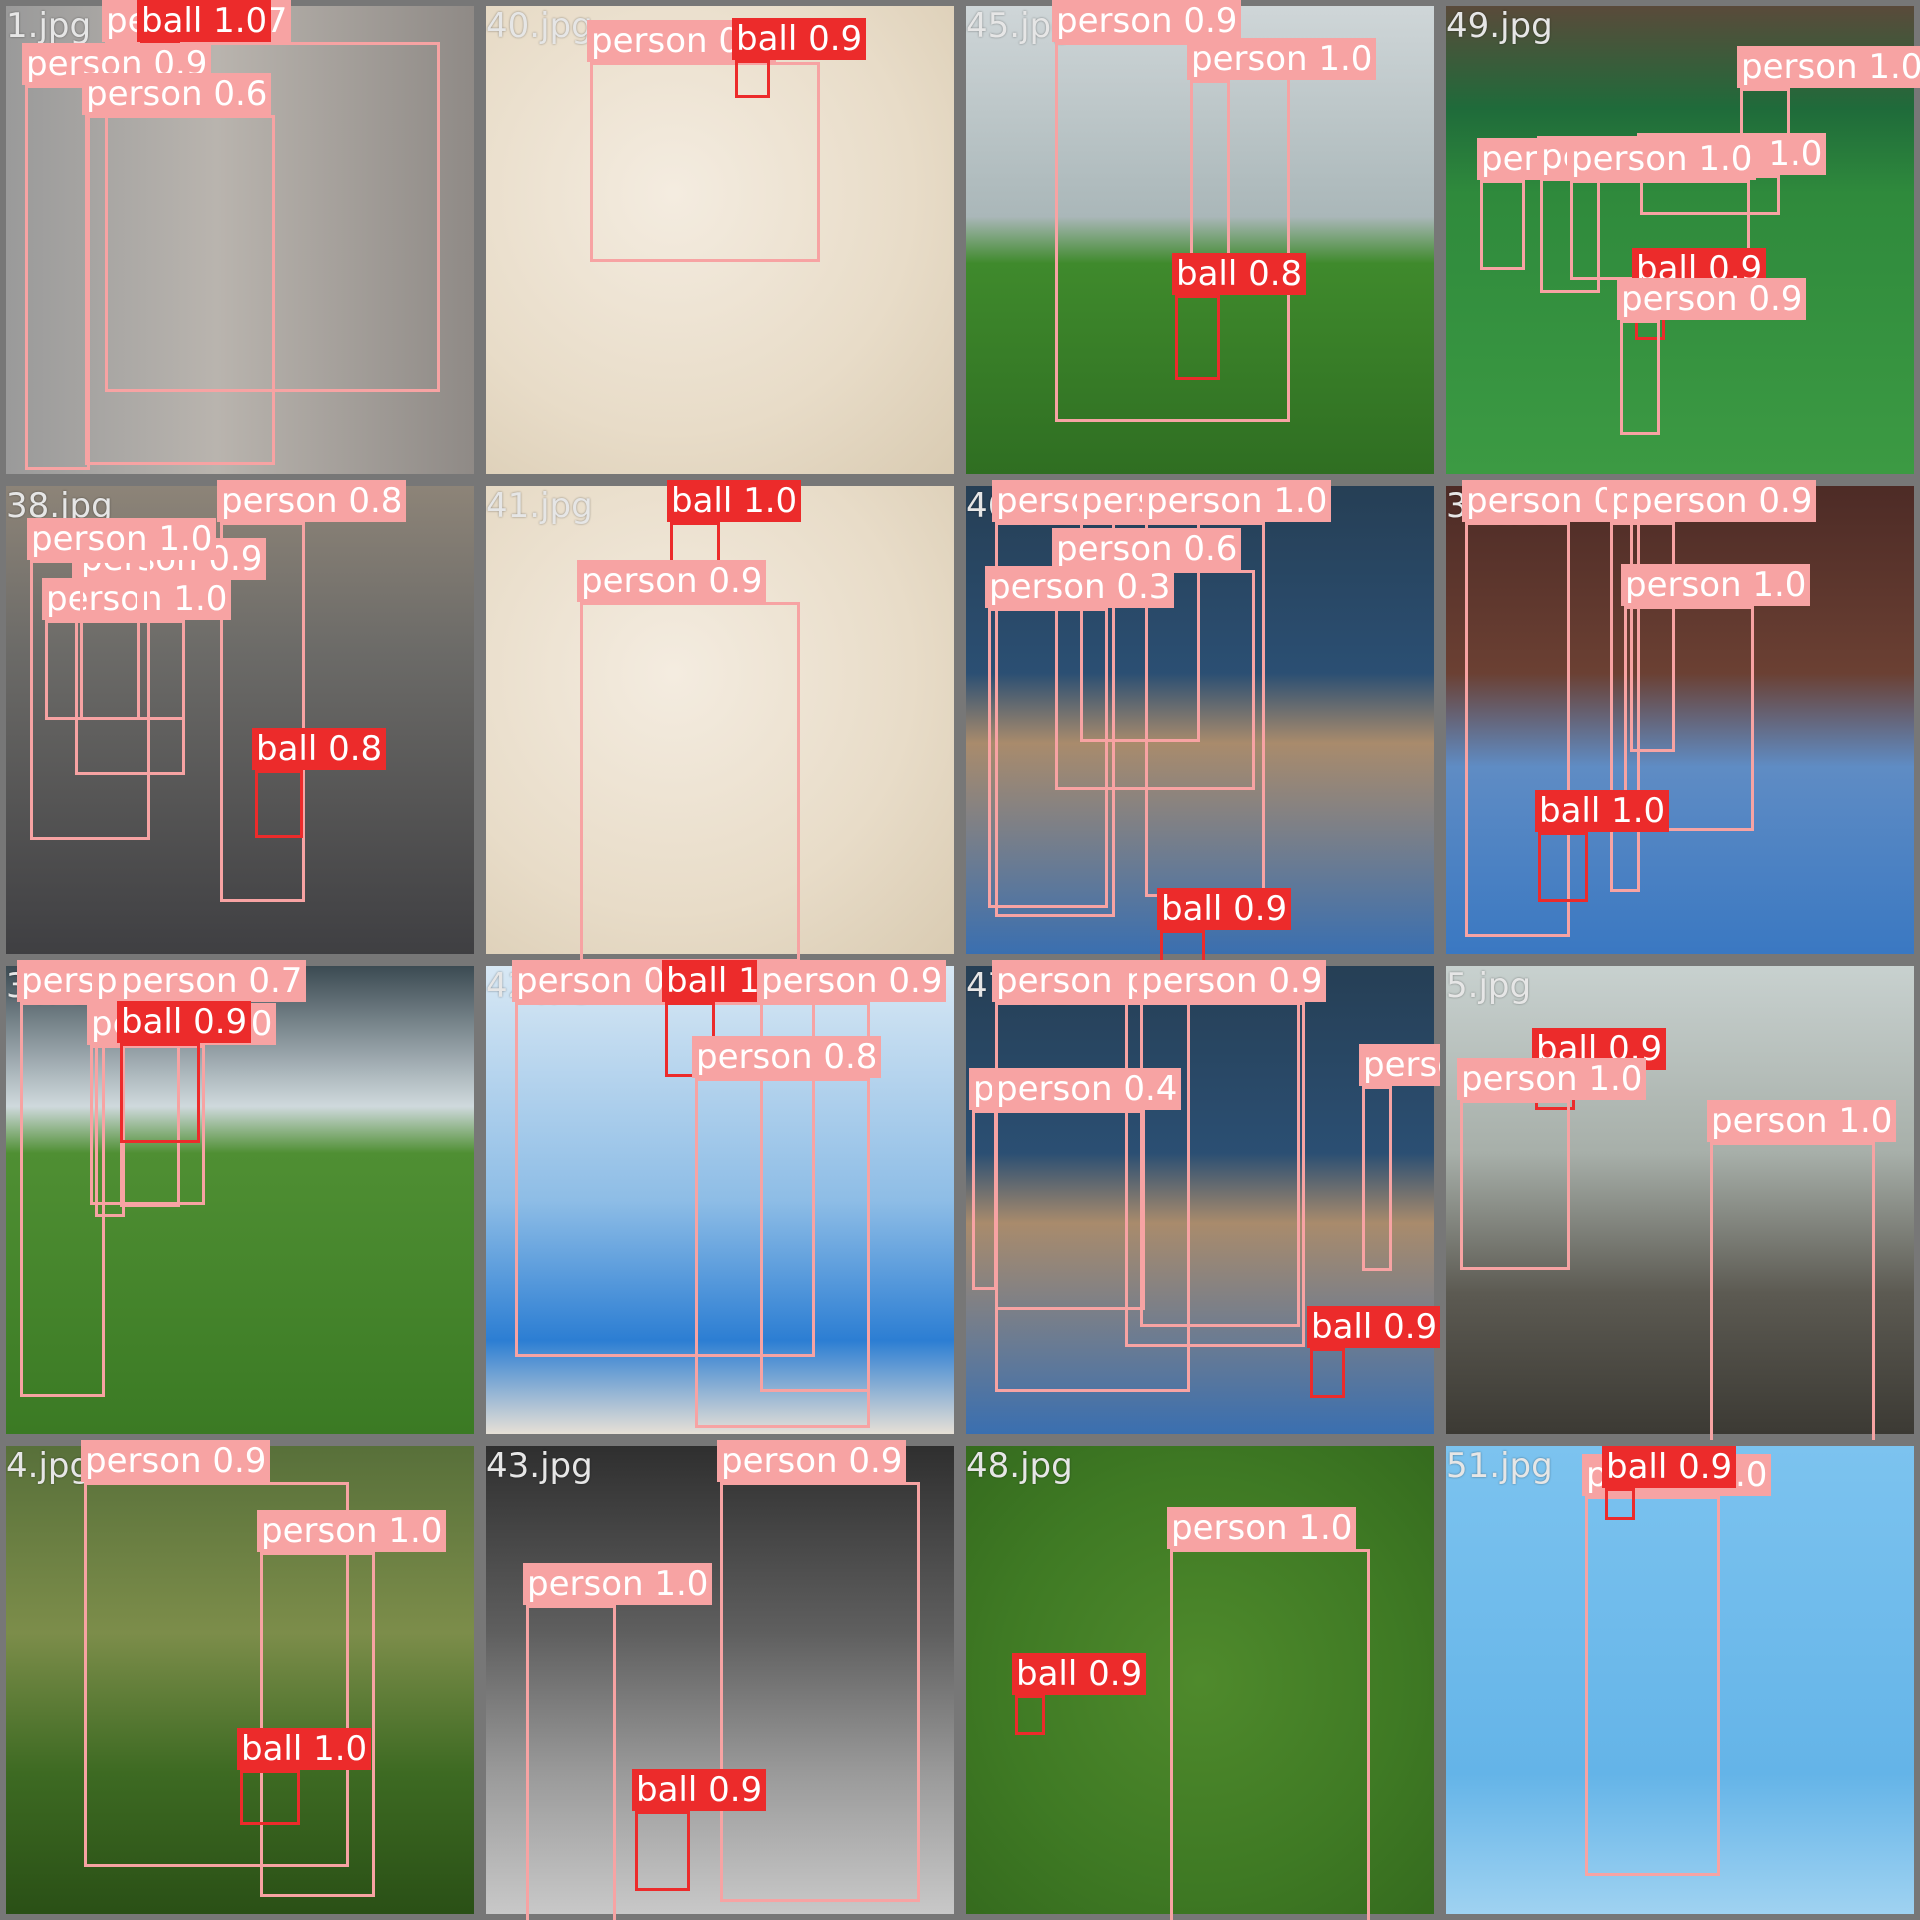 The image size is (1920, 1920). What do you see at coordinates (312, 691) in the screenshot?
I see `person-detection: person 0.8` at bounding box center [312, 691].